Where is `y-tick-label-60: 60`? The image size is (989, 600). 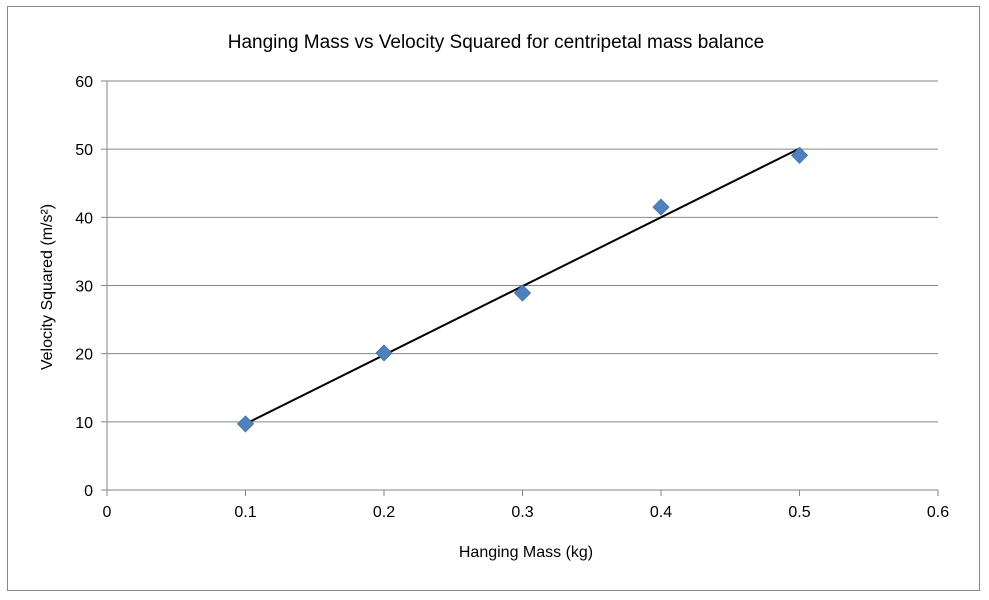
y-tick-label-60: 60 is located at coordinates (84, 82).